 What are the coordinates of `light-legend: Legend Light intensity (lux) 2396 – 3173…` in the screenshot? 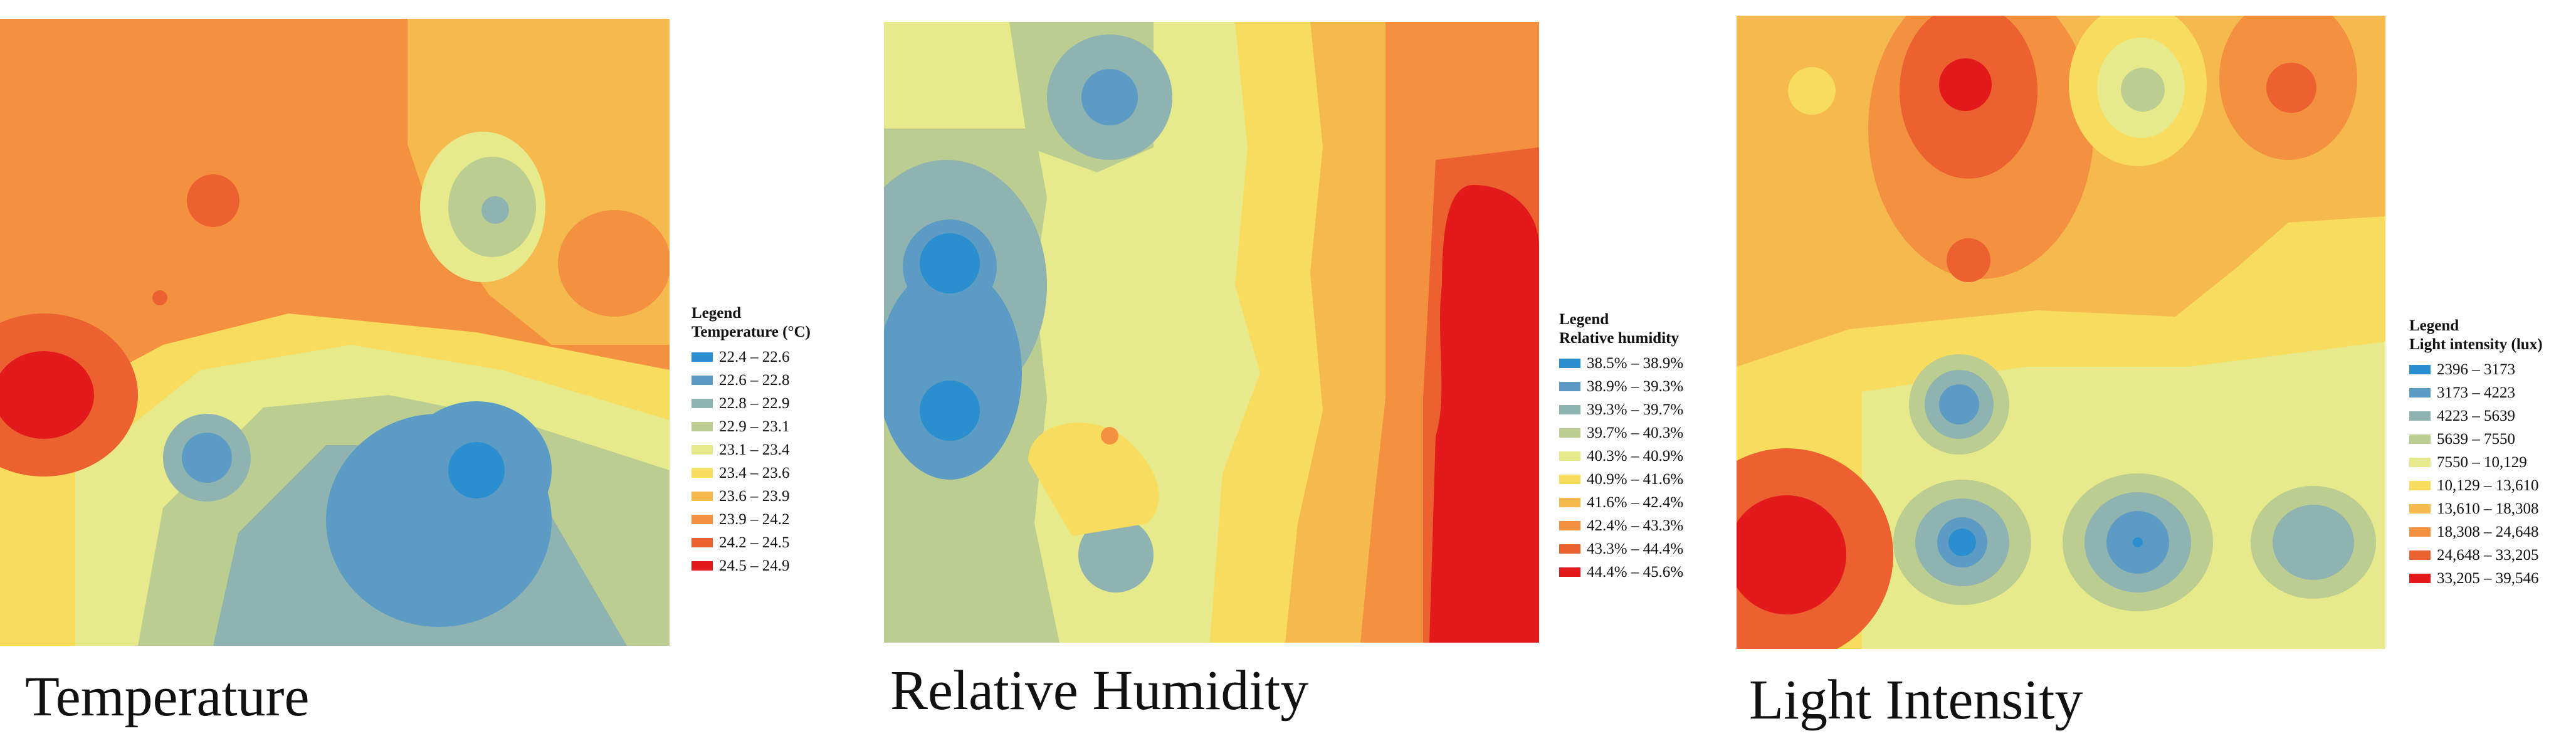 It's located at (2476, 453).